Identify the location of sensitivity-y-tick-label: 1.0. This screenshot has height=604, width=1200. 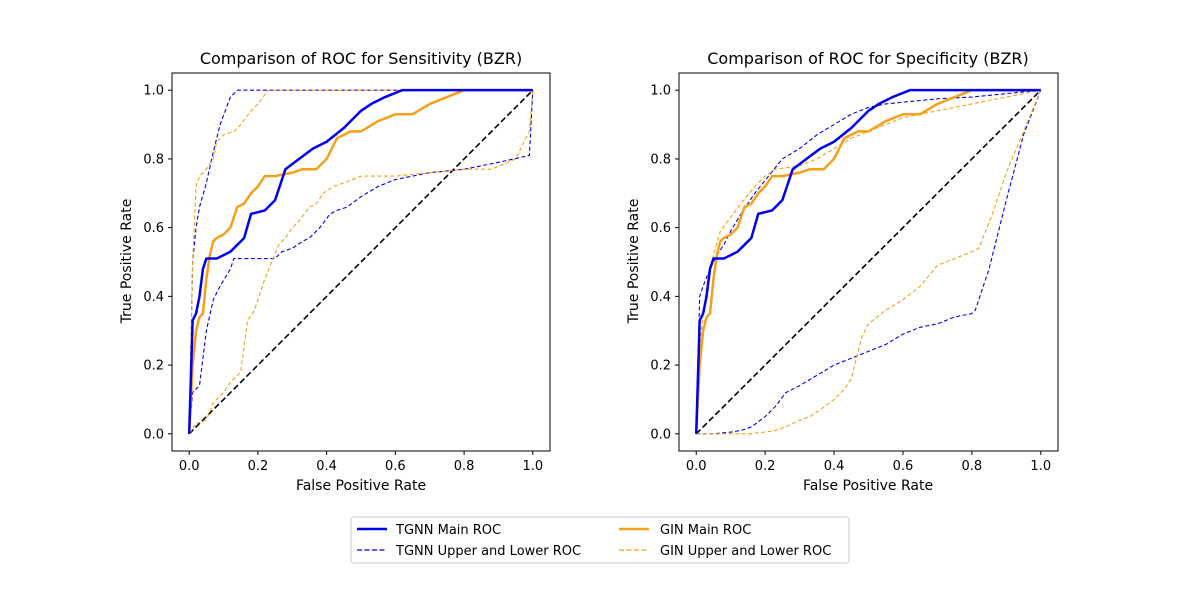
(153, 91).